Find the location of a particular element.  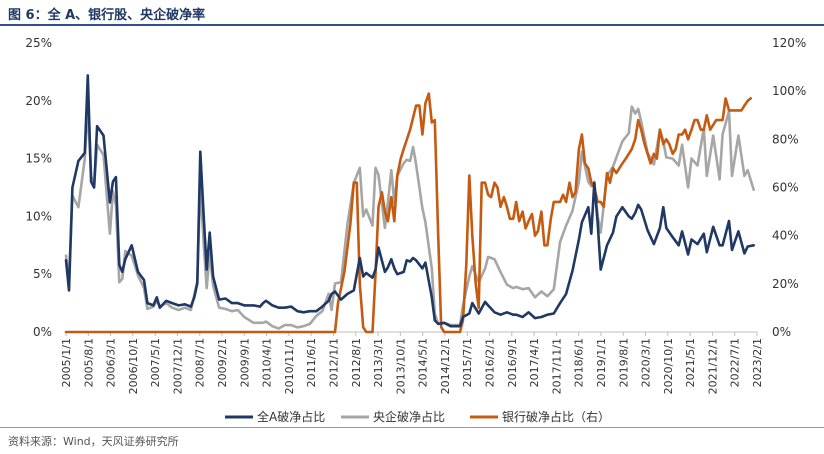

x-tick-label: 2019/8/1 is located at coordinates (623, 362).